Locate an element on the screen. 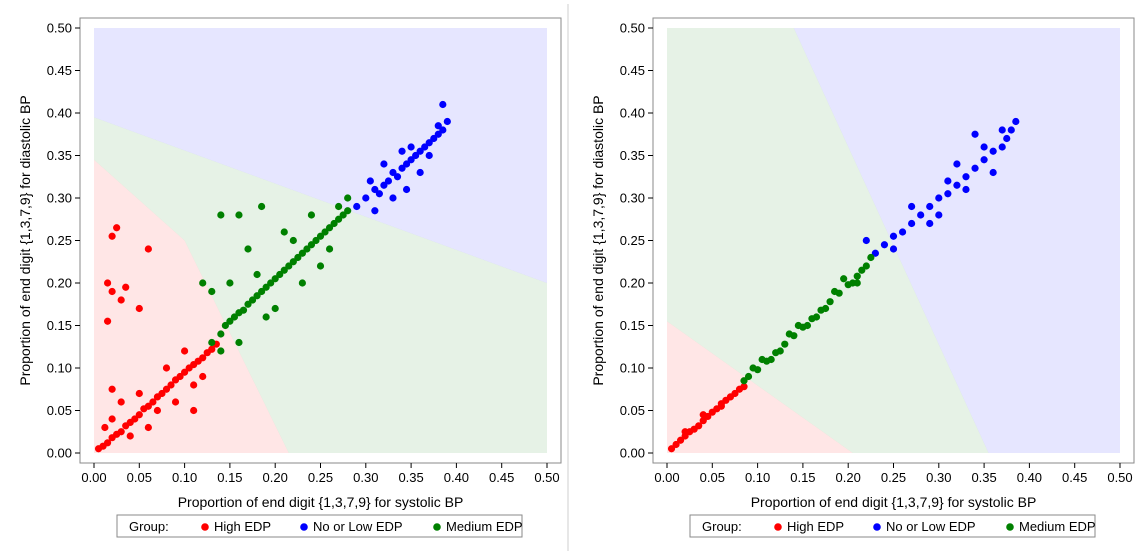  y-tick-label: 0.10 is located at coordinates (59, 368).